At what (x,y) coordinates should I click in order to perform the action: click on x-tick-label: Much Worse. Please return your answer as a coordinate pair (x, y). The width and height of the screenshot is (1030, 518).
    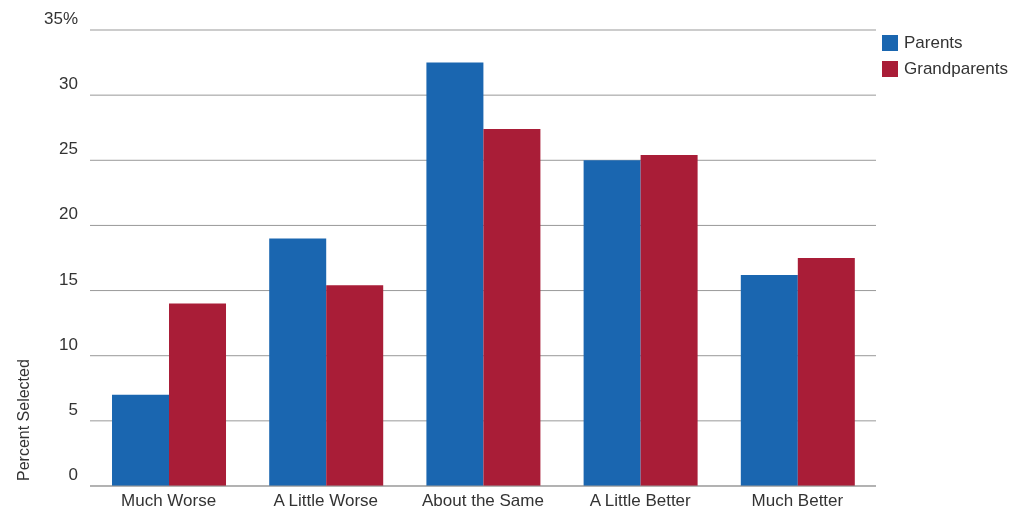
    Looking at the image, I should click on (169, 501).